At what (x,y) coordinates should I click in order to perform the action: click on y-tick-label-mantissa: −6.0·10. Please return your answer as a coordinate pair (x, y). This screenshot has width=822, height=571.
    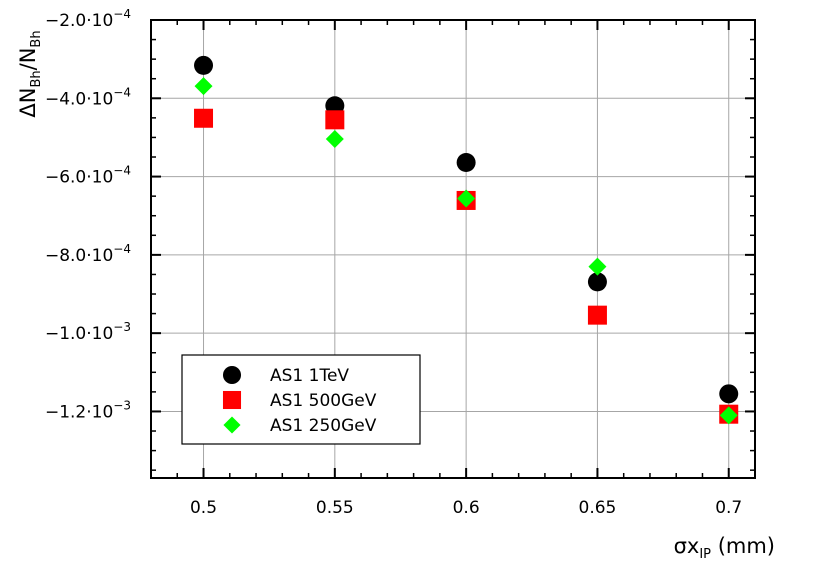
    Looking at the image, I should click on (79, 178).